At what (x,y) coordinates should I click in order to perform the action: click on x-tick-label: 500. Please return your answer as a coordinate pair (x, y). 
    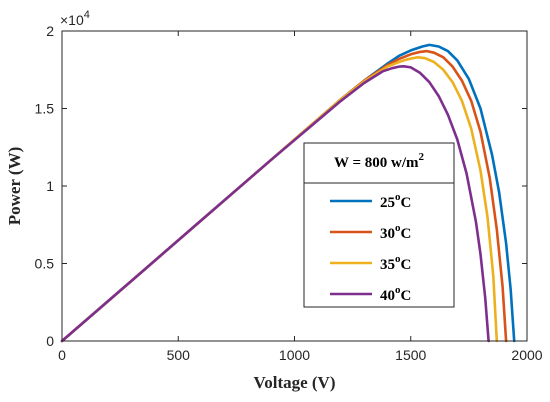
    Looking at the image, I should click on (179, 355).